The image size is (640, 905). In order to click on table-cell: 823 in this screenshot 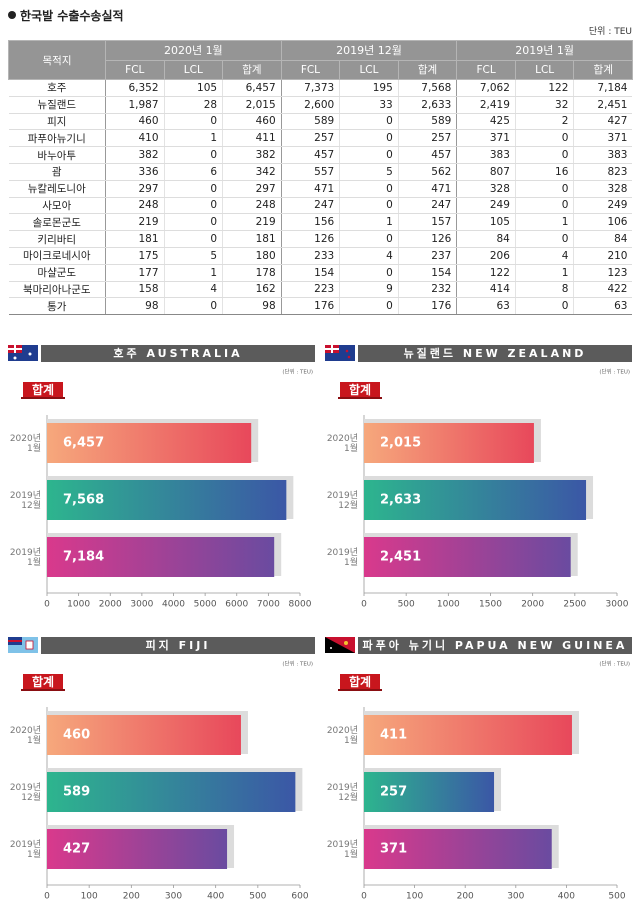, I will do `click(603, 172)`.